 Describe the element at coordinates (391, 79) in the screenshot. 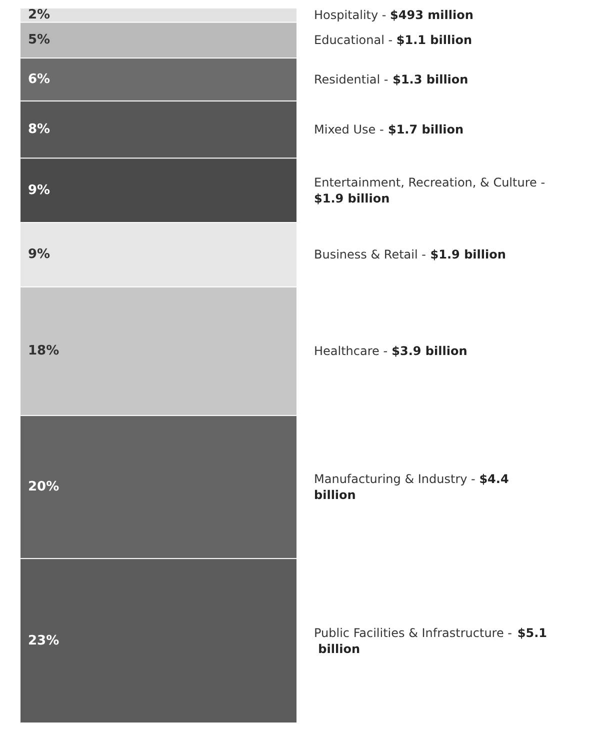

I see `series-label: Residential - $1.3 billion` at that location.